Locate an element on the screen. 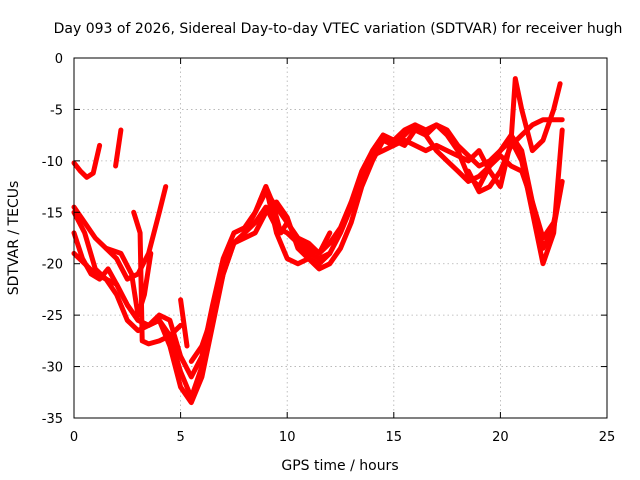 This screenshot has height=480, width=640. y-tick-label: 0 is located at coordinates (59, 59).